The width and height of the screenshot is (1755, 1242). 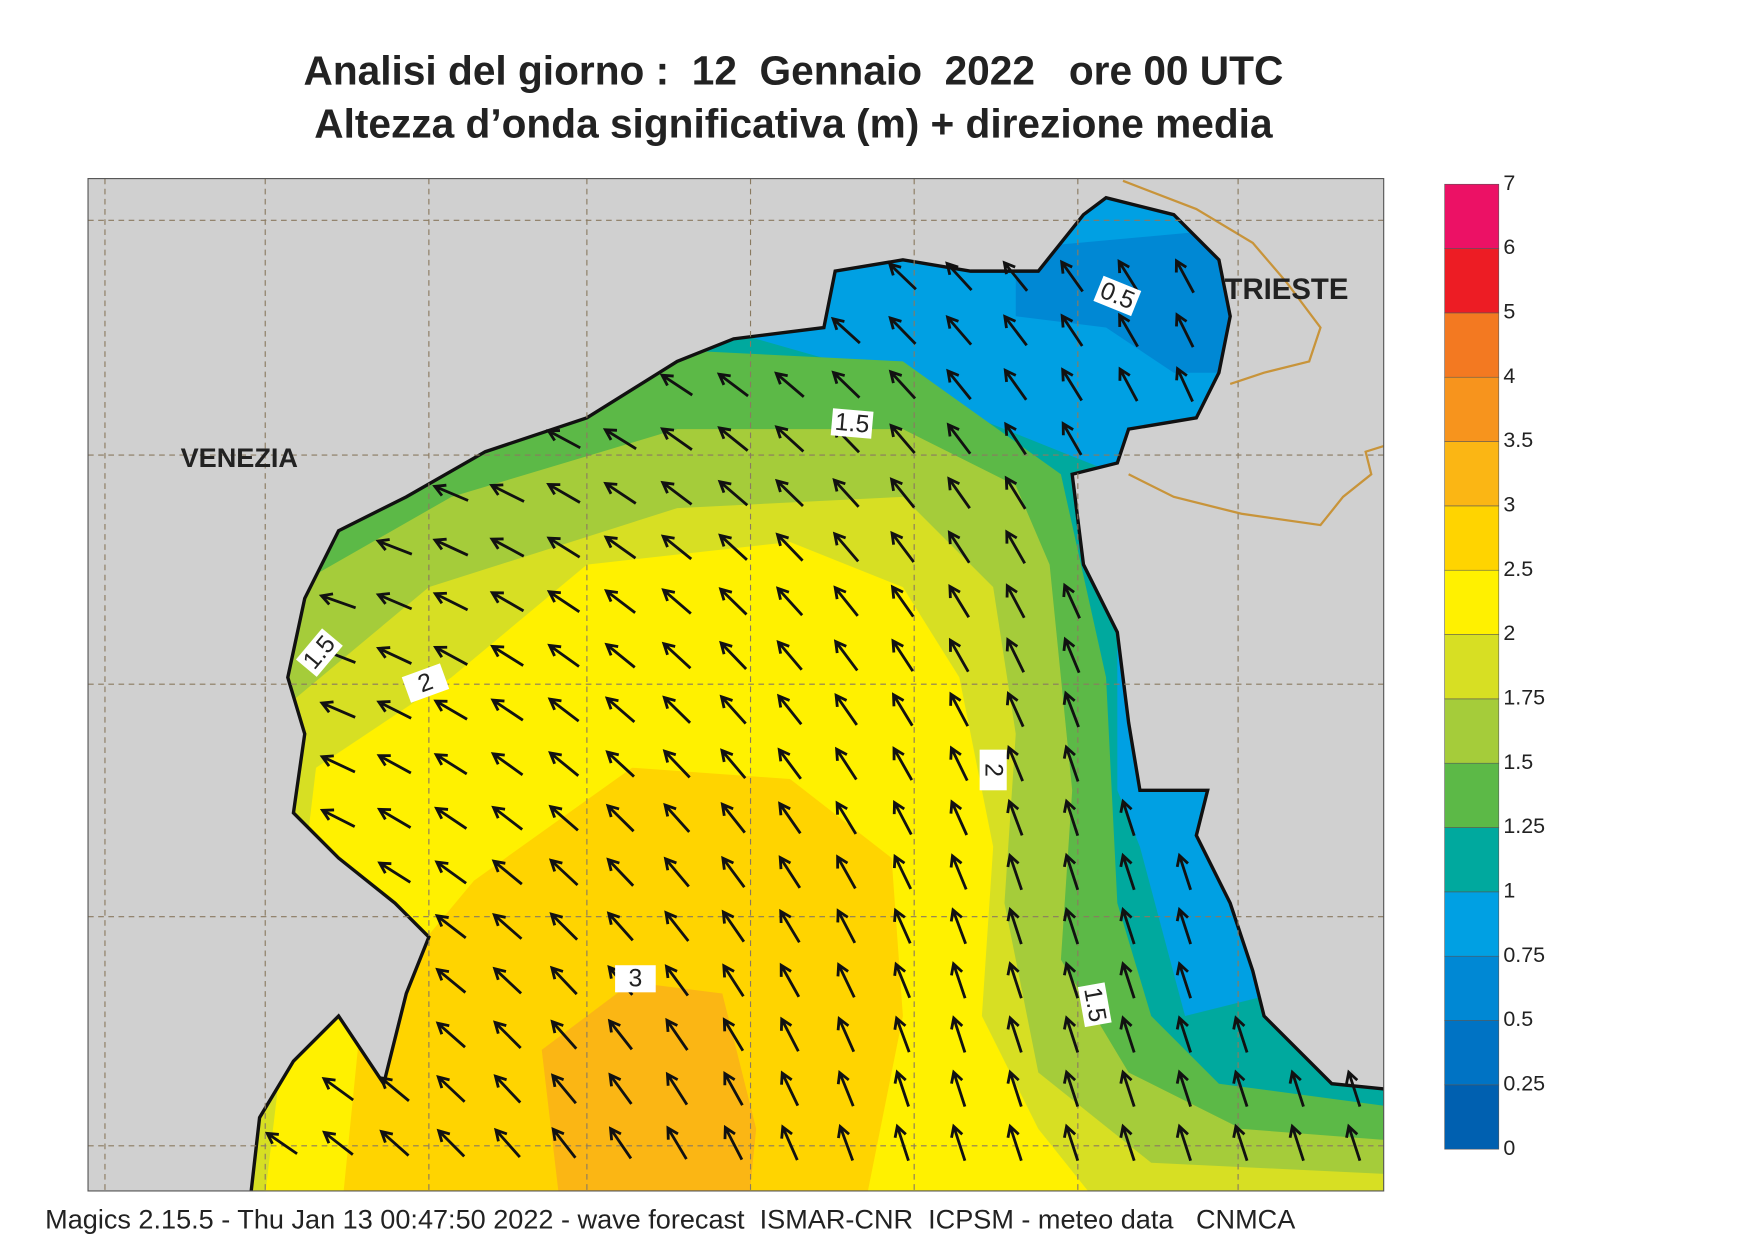 I want to click on border, so click(x=1256, y=485).